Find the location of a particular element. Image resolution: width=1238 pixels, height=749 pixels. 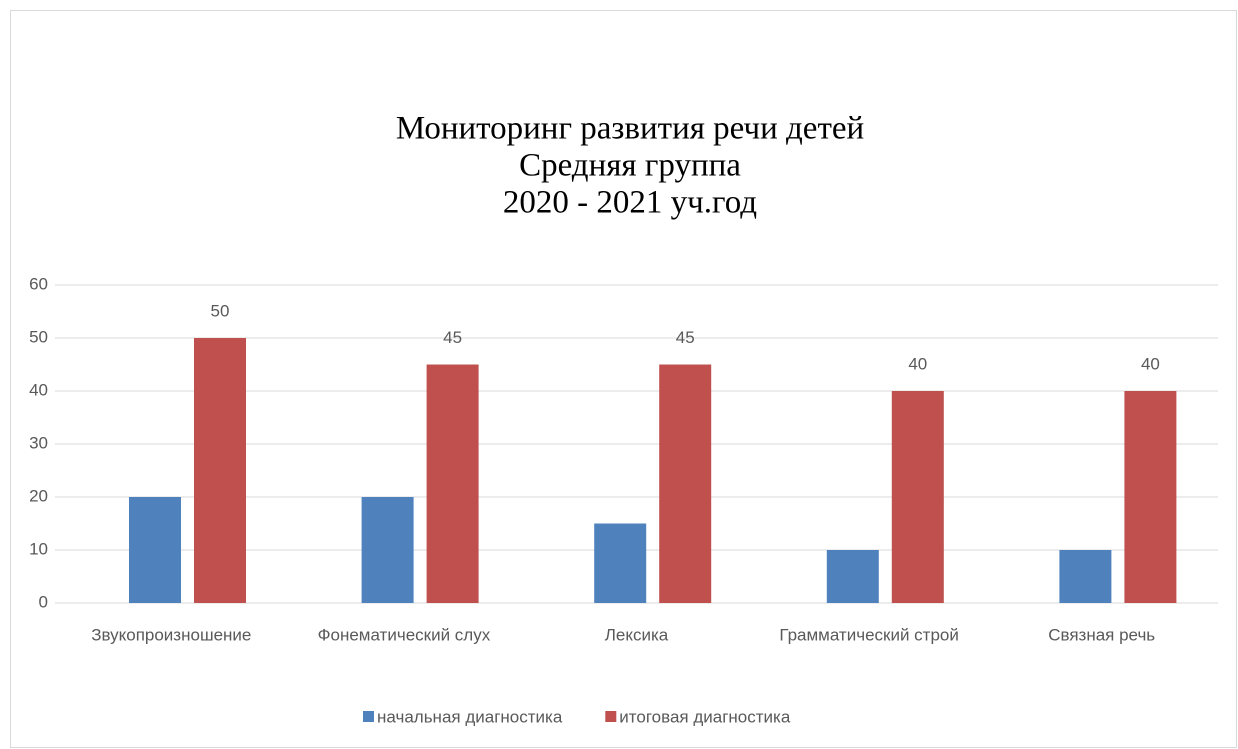

y-tick-label: 30 is located at coordinates (38, 442).